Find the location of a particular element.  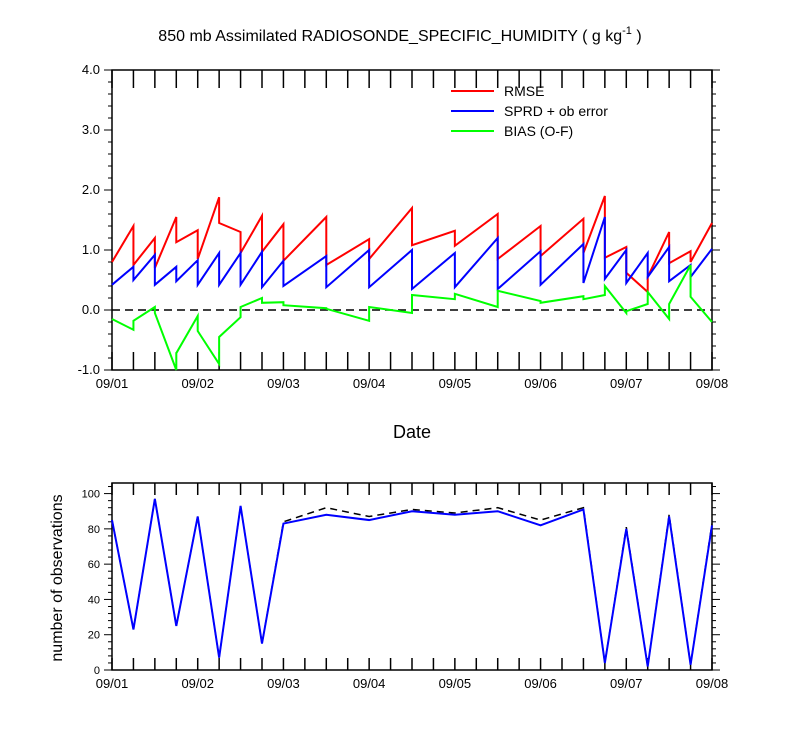

top-y-tick-label: 3.0 is located at coordinates (91, 129).